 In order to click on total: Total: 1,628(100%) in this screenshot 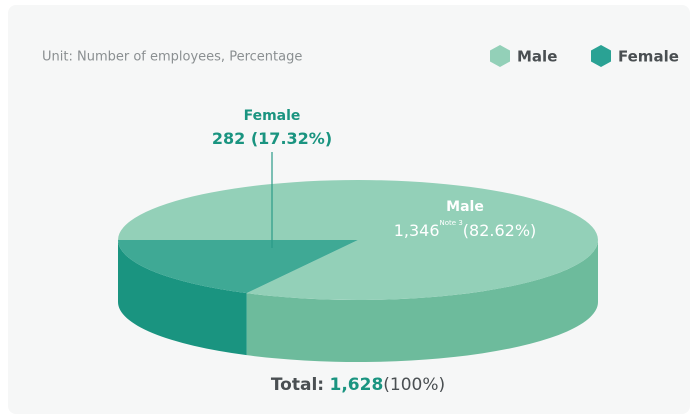, I will do `click(358, 385)`.